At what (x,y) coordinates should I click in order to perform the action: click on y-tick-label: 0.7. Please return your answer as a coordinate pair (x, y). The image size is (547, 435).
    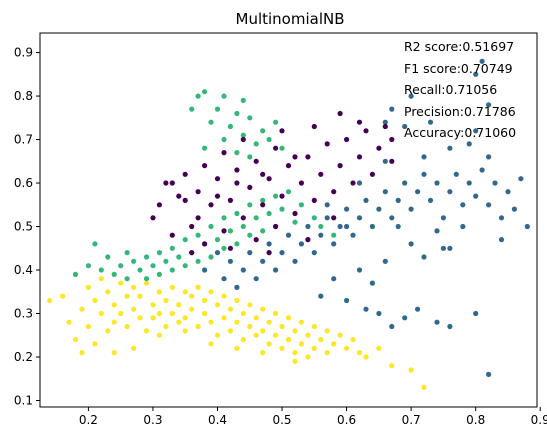
    Looking at the image, I should click on (23, 140).